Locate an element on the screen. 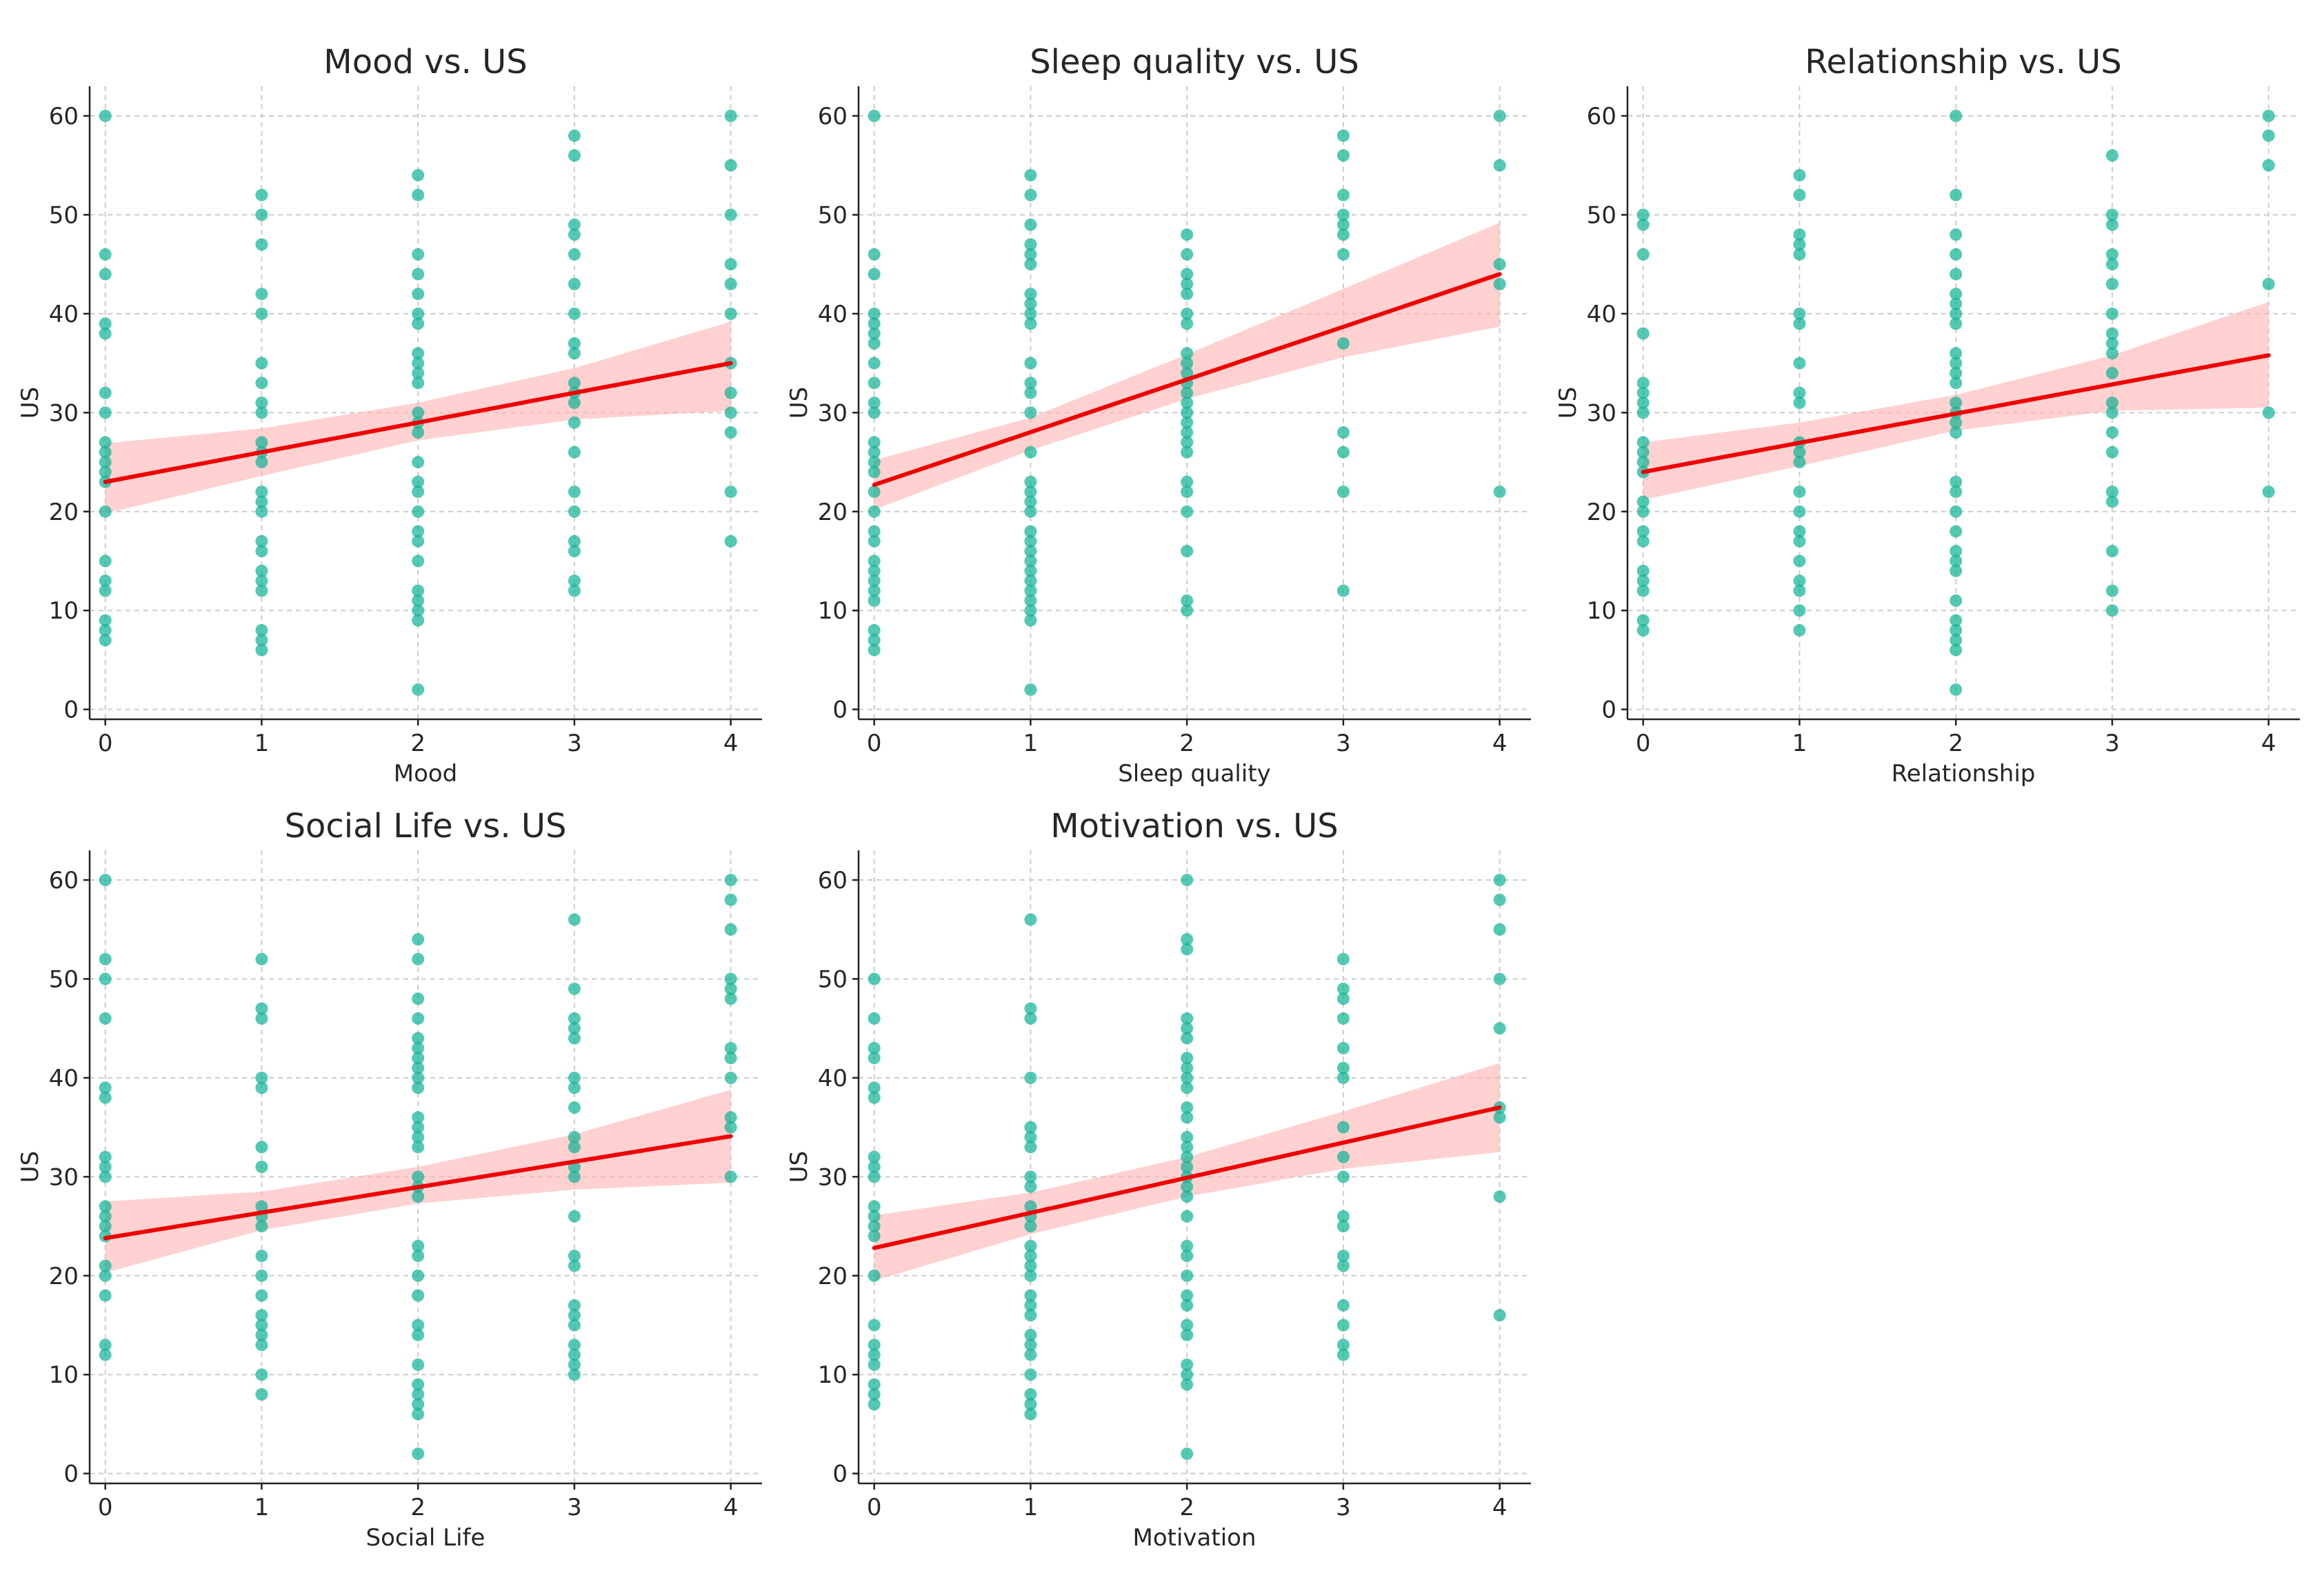 Image resolution: width=2324 pixels, height=1571 pixels. y-tick-label: 60 is located at coordinates (64, 880).